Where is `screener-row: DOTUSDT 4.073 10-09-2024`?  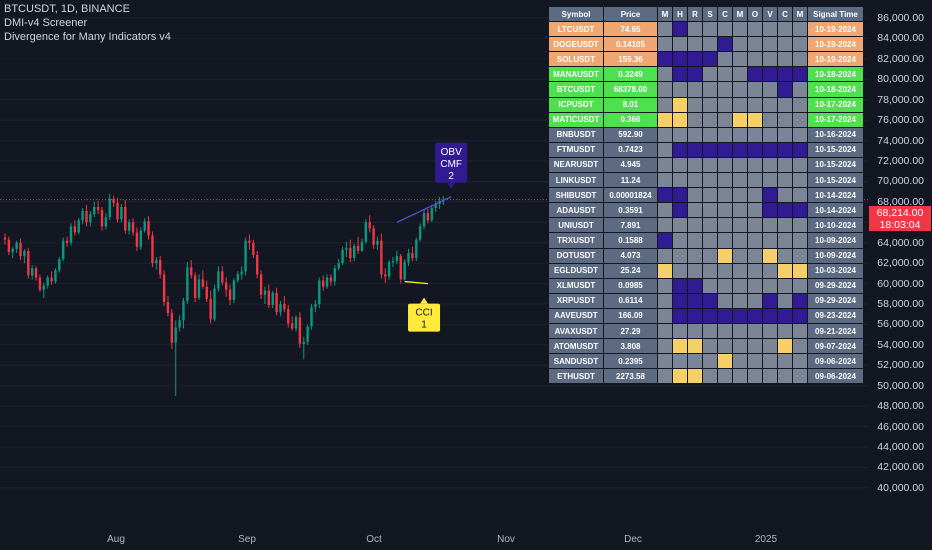
screener-row: DOTUSDT 4.073 10-09-2024 is located at coordinates (706, 255).